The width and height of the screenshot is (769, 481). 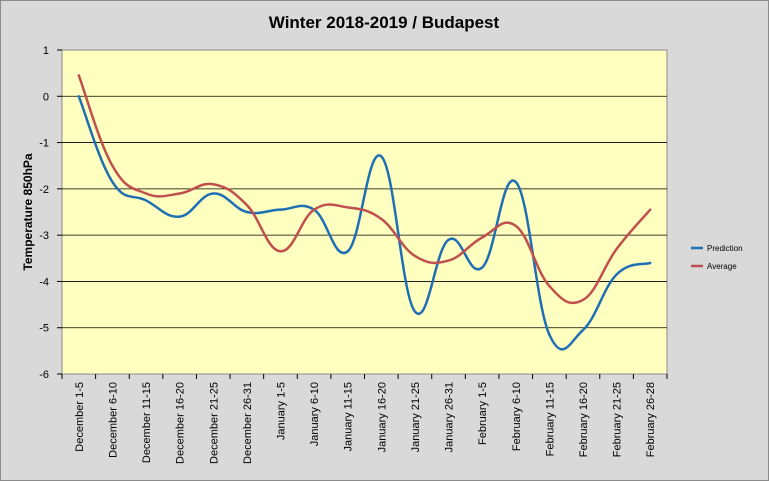 What do you see at coordinates (28, 211) in the screenshot?
I see `y-axis-title: Temperature 850hPa` at bounding box center [28, 211].